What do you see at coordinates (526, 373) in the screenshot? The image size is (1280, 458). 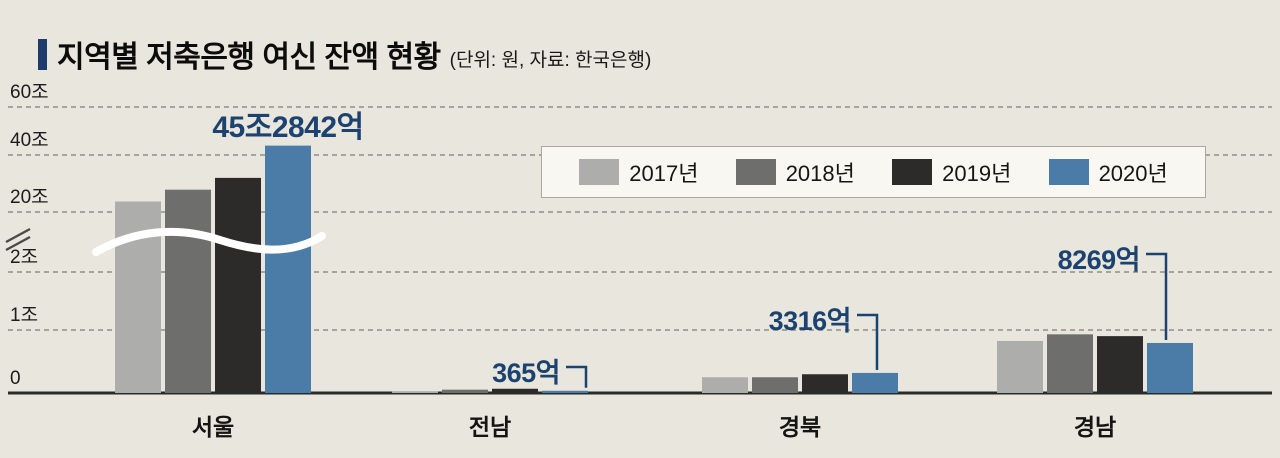 I see `annotation-jeonnam: 365억` at bounding box center [526, 373].